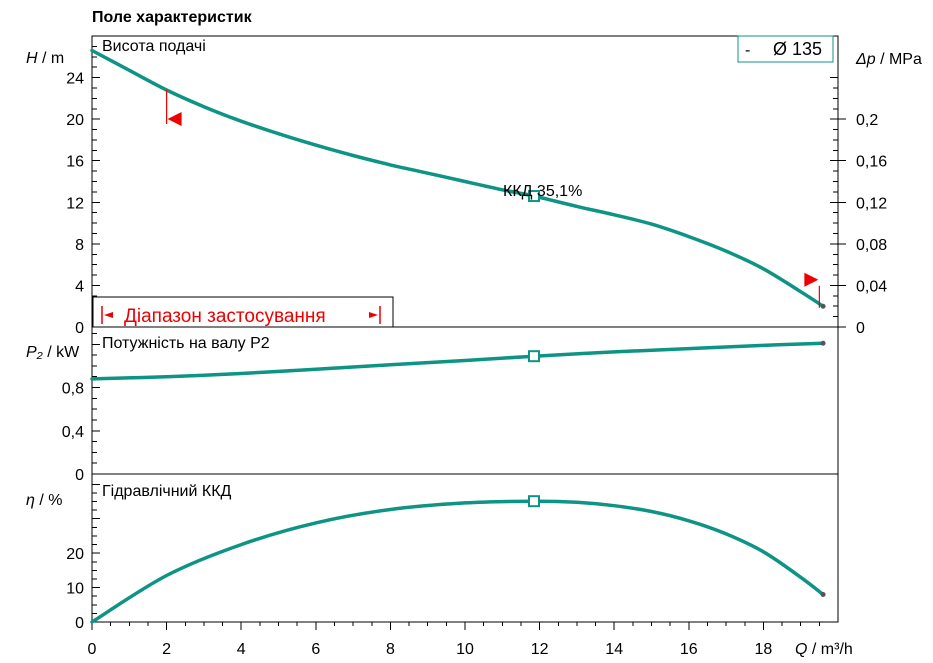 The width and height of the screenshot is (933, 663). What do you see at coordinates (75, 162) in the screenshot?
I see `head-y-tick-label: 16` at bounding box center [75, 162].